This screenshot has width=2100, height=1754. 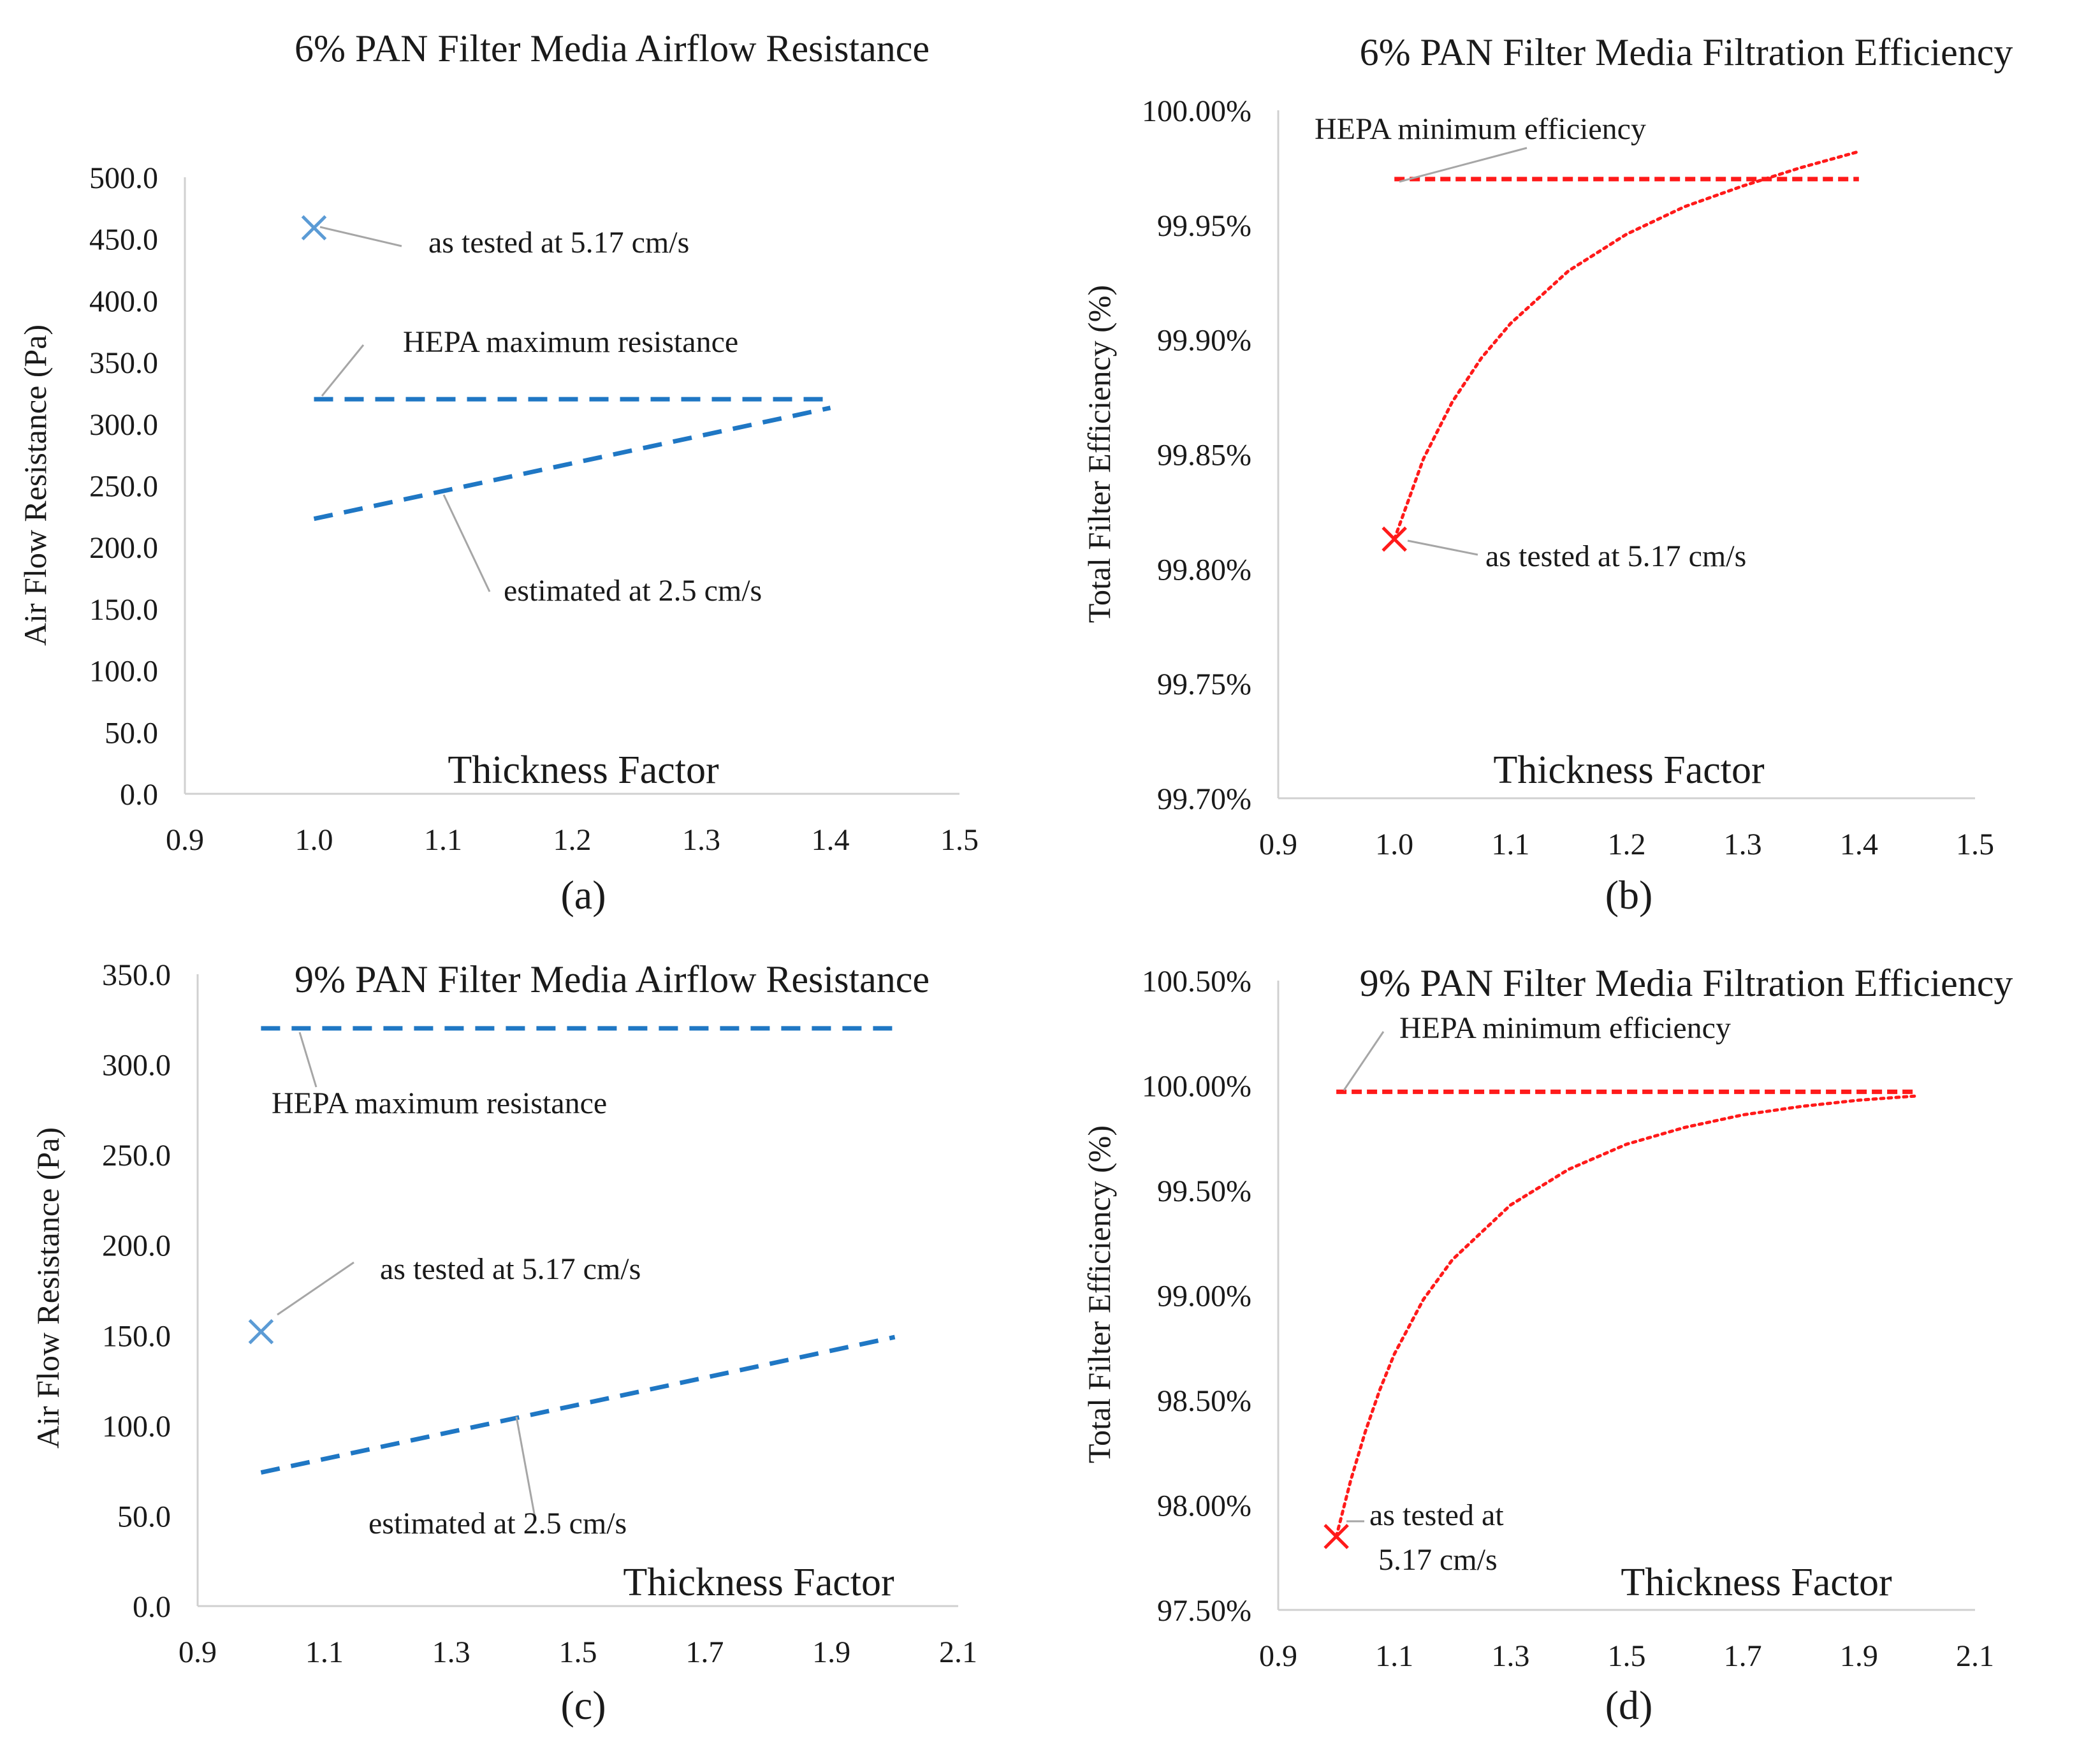 What do you see at coordinates (1204, 455) in the screenshot?
I see `y-tick-label: 99.85%` at bounding box center [1204, 455].